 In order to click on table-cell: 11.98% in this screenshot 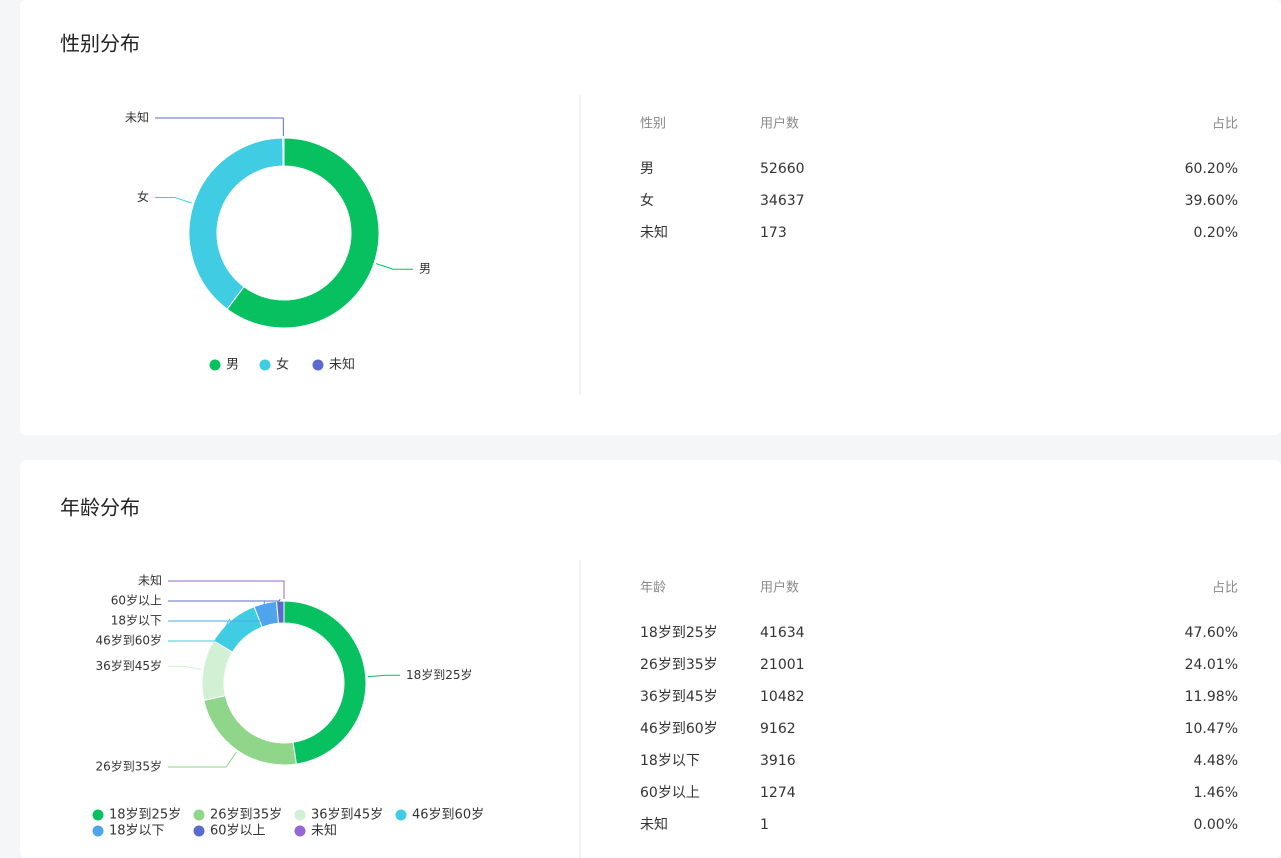, I will do `click(1211, 697)`.